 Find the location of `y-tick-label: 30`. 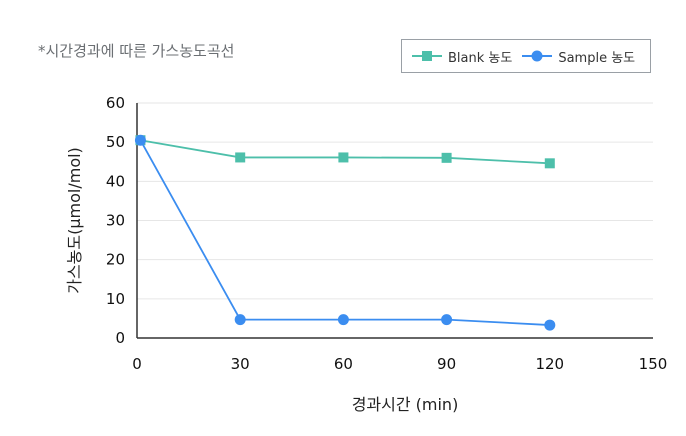

y-tick-label: 30 is located at coordinates (115, 221).